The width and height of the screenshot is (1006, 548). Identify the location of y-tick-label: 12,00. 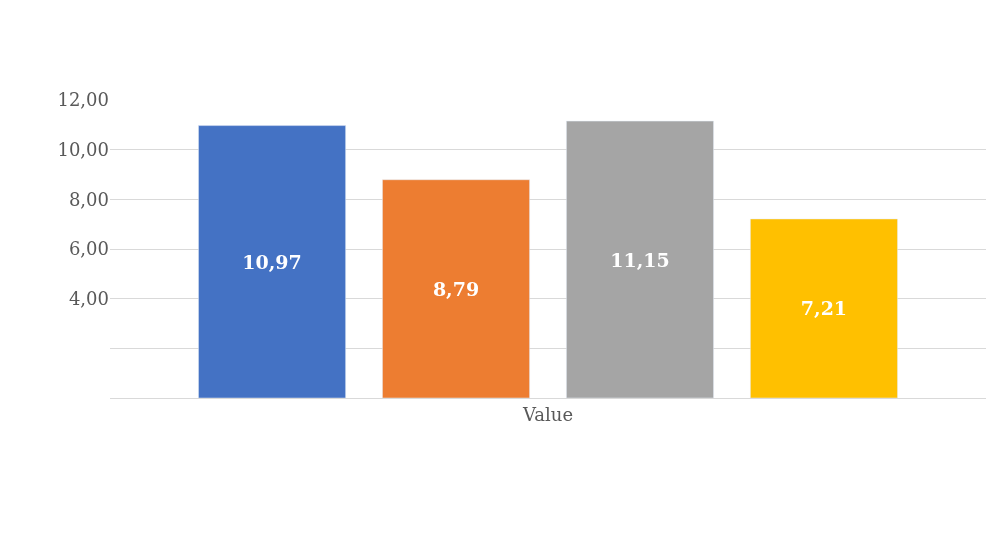
(83, 100).